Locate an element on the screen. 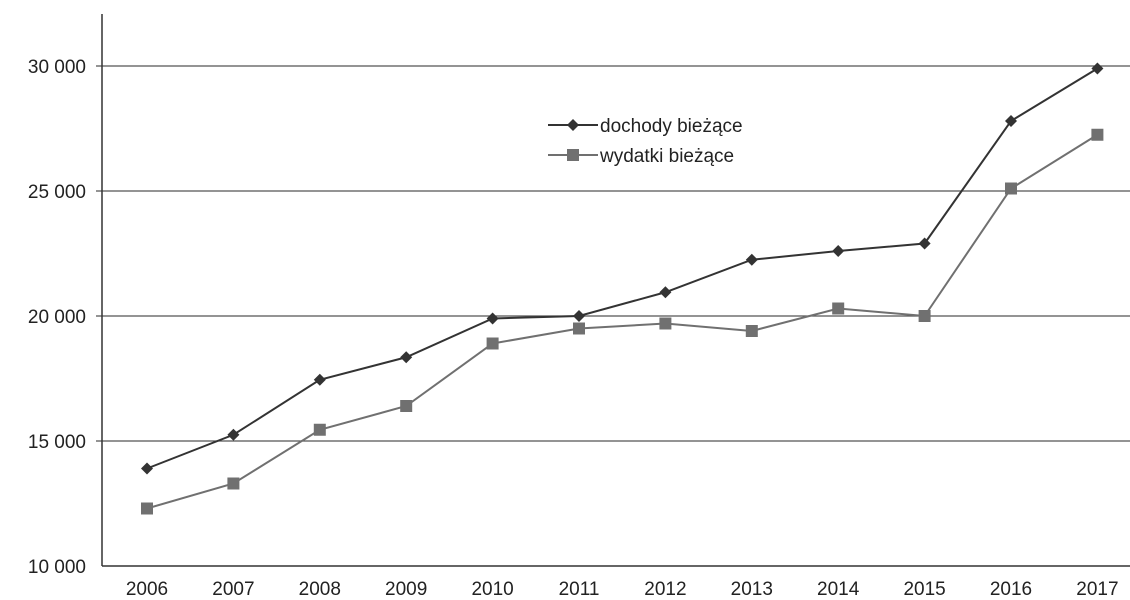 This screenshot has height=600, width=1130. x-tick-label: 2015 is located at coordinates (924, 589).